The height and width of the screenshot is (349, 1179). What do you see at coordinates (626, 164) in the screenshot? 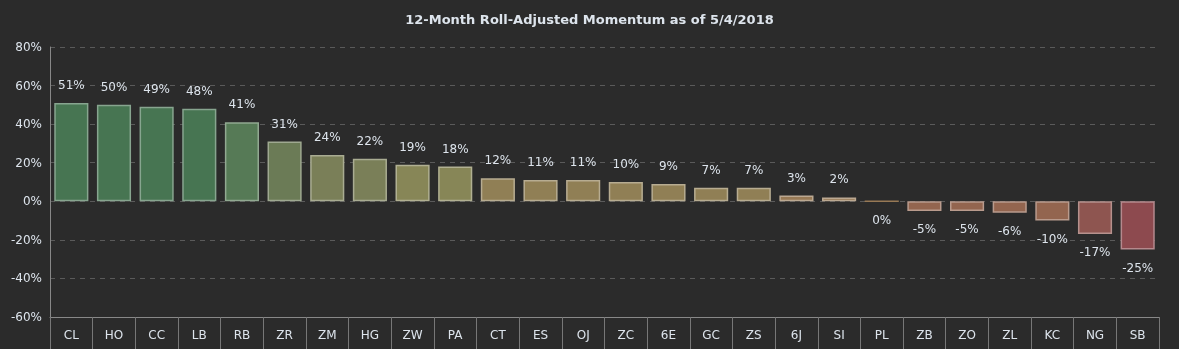
I see `data-label: 10%` at bounding box center [626, 164].